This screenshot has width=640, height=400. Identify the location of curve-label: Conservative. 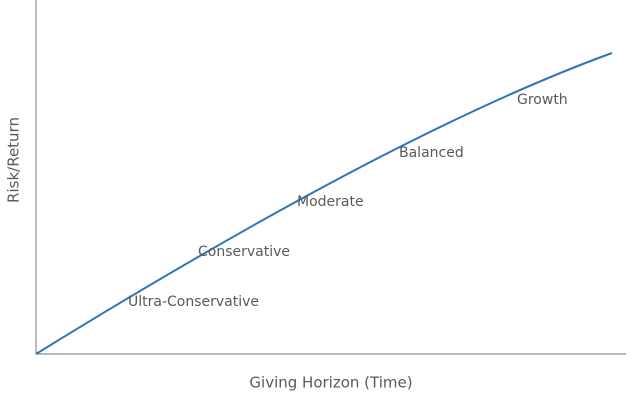
(244, 252).